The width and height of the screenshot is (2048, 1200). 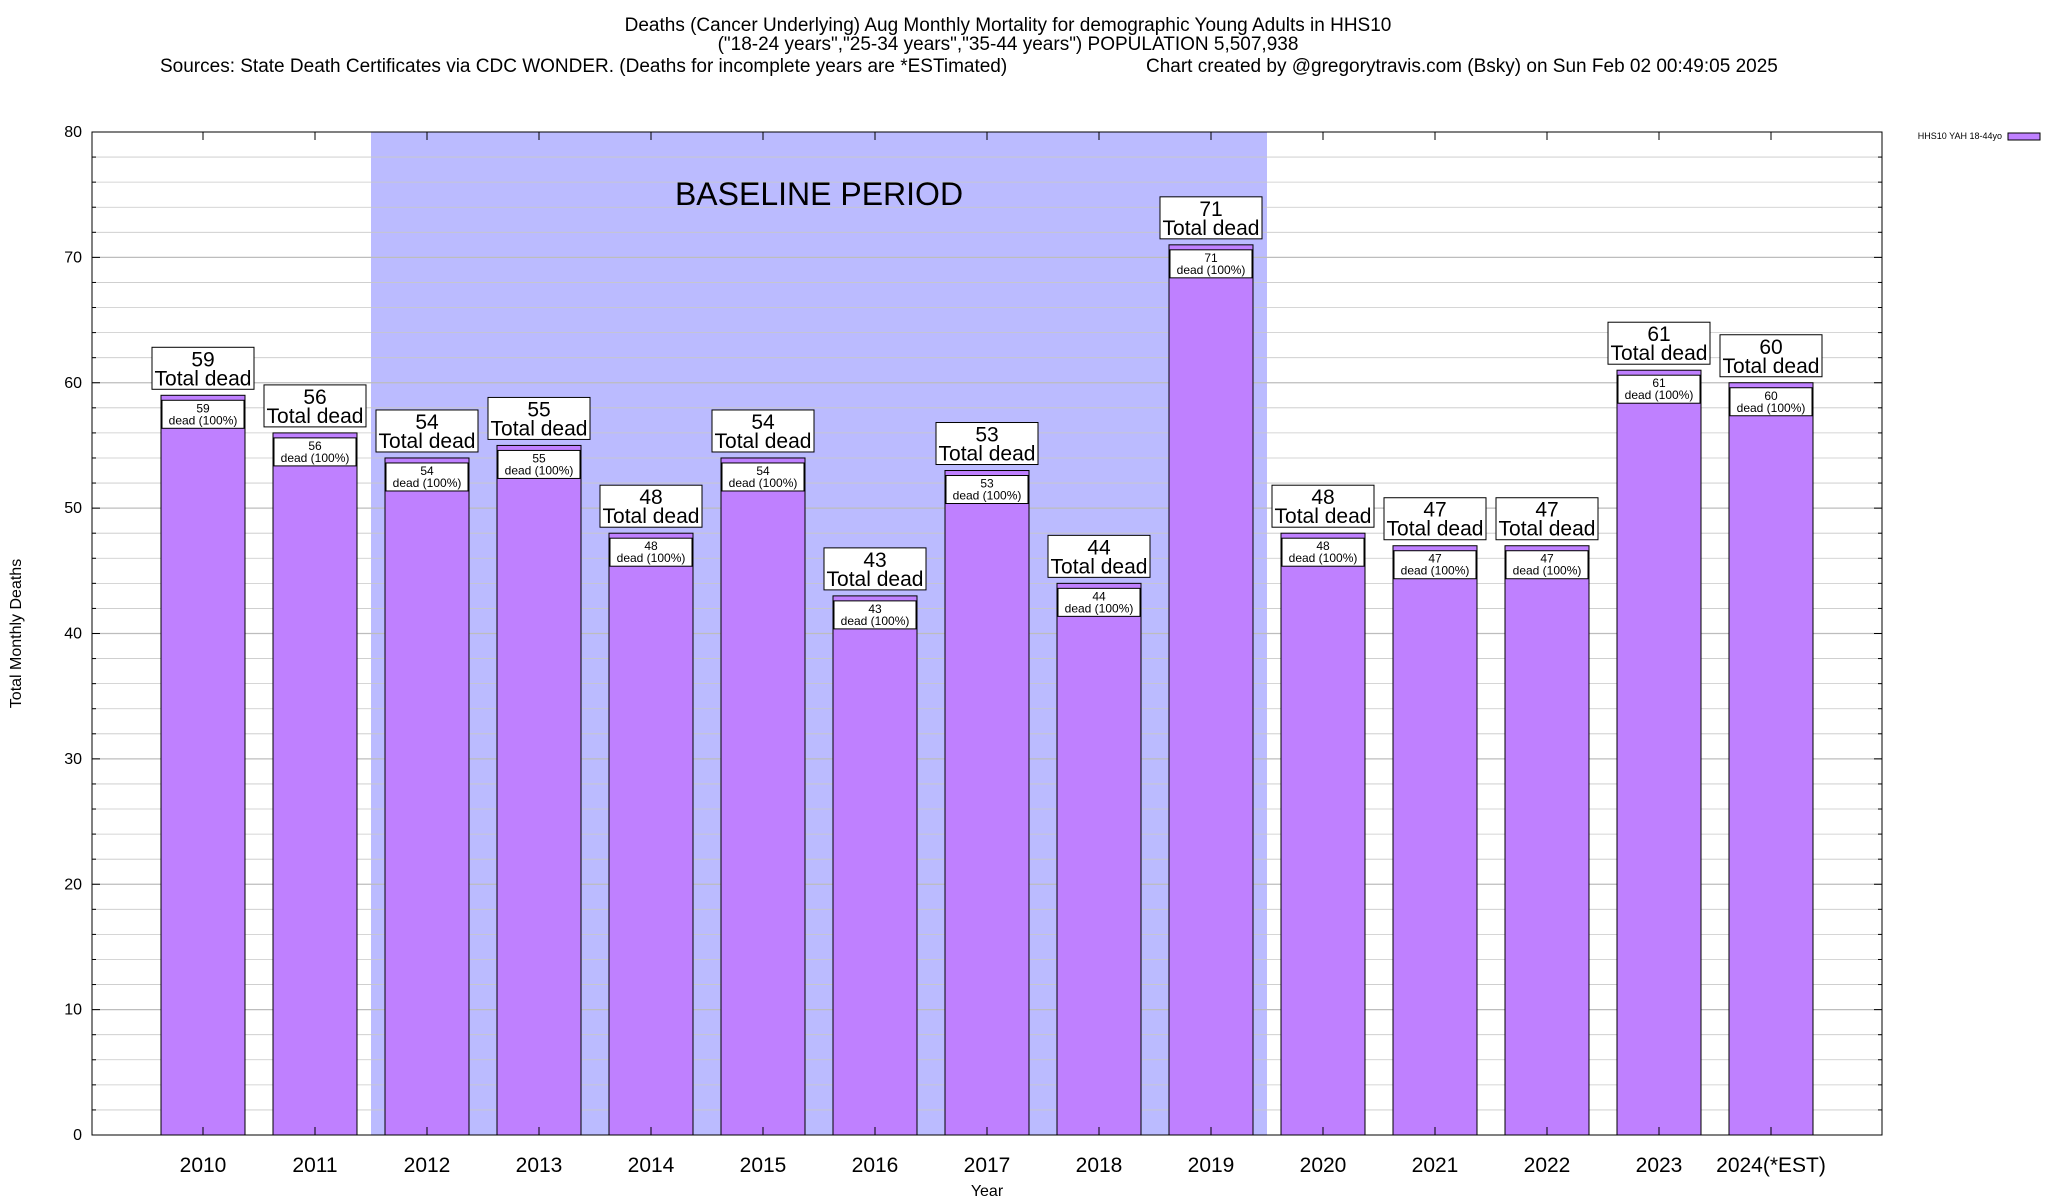 What do you see at coordinates (651, 834) in the screenshot?
I see `bar-2014` at bounding box center [651, 834].